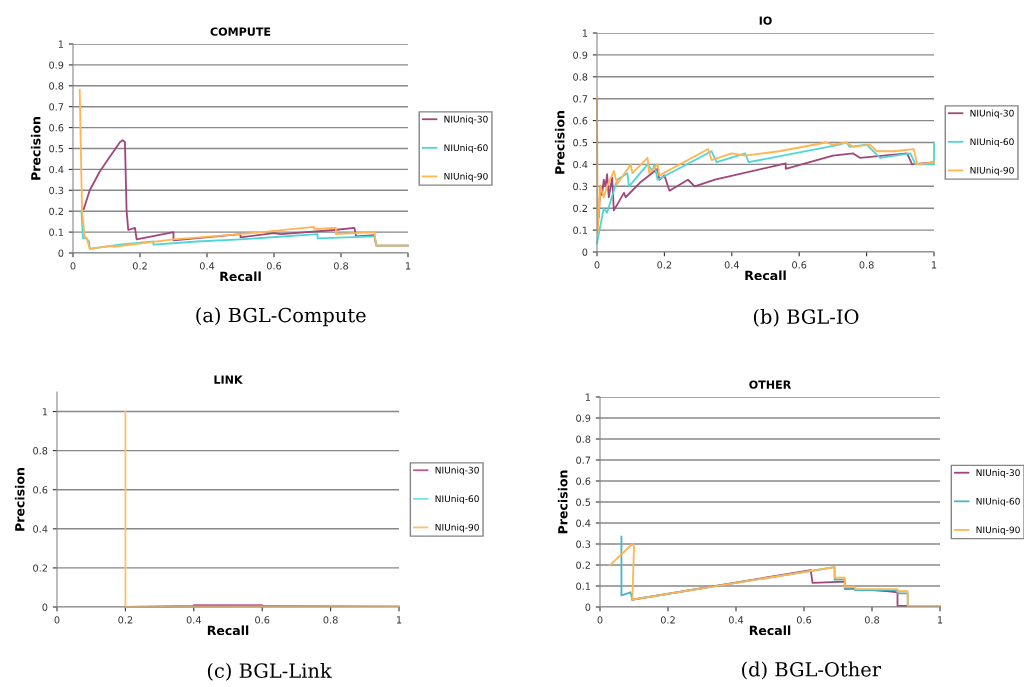 The width and height of the screenshot is (1024, 687). Describe the element at coordinates (765, 20) in the screenshot. I see `chart-title: IO` at that location.